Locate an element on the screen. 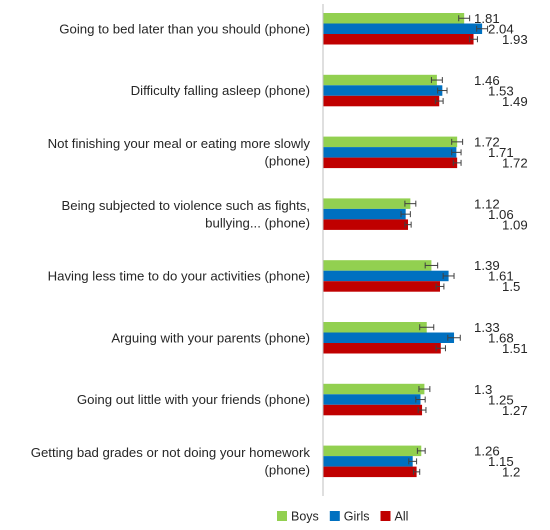 The width and height of the screenshot is (550, 530). data-label: 1.3 is located at coordinates (483, 389).